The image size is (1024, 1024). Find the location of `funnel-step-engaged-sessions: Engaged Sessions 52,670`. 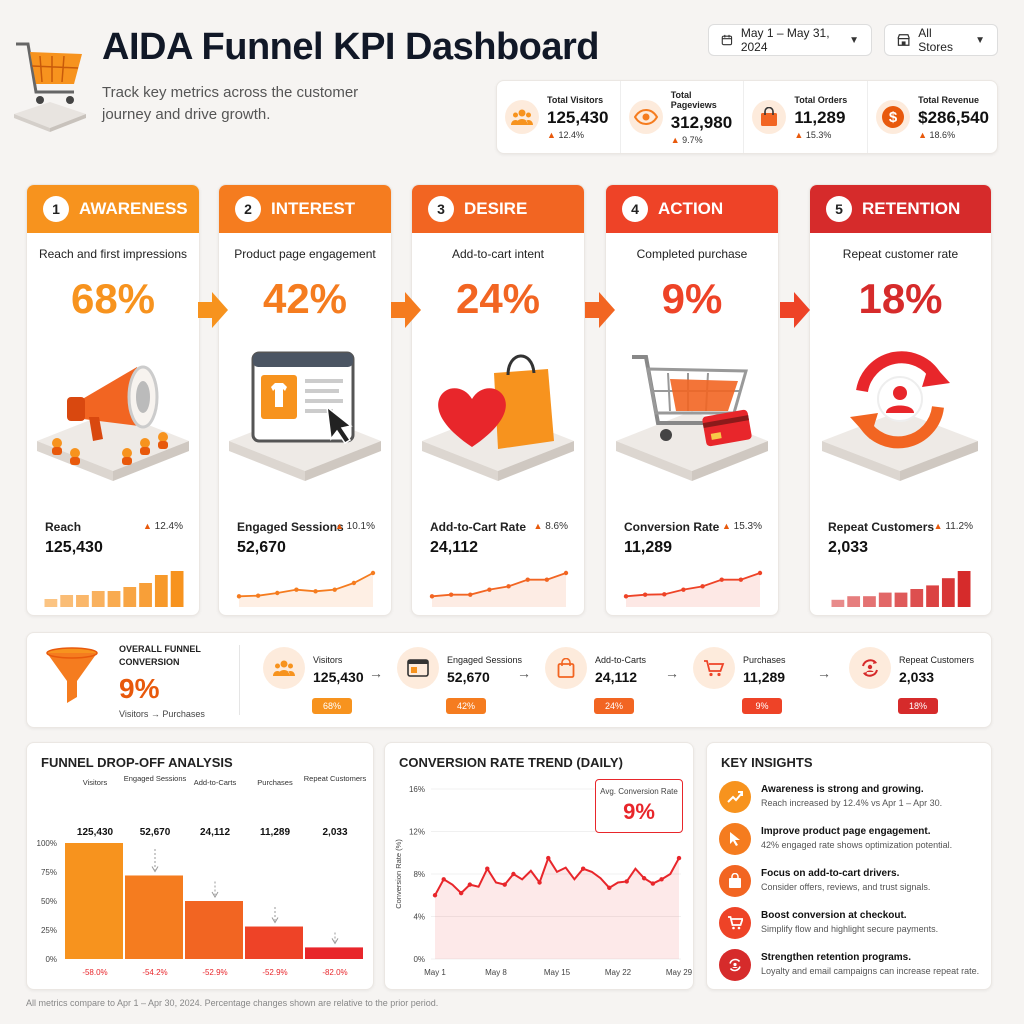

funnel-step-engaged-sessions: Engaged Sessions 52,670 is located at coordinates (459, 668).